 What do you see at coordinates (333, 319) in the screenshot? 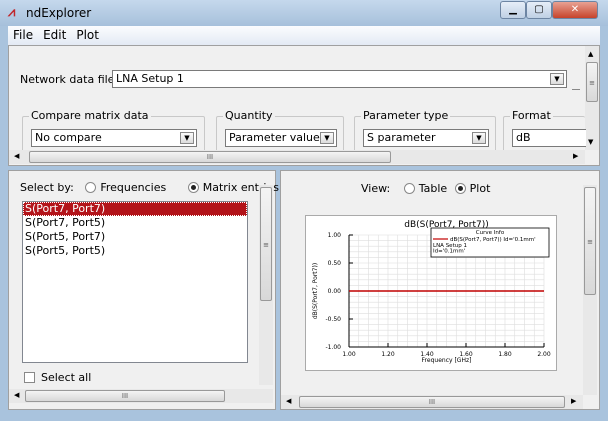
I see `y-tick-label: -0.50` at bounding box center [333, 319].